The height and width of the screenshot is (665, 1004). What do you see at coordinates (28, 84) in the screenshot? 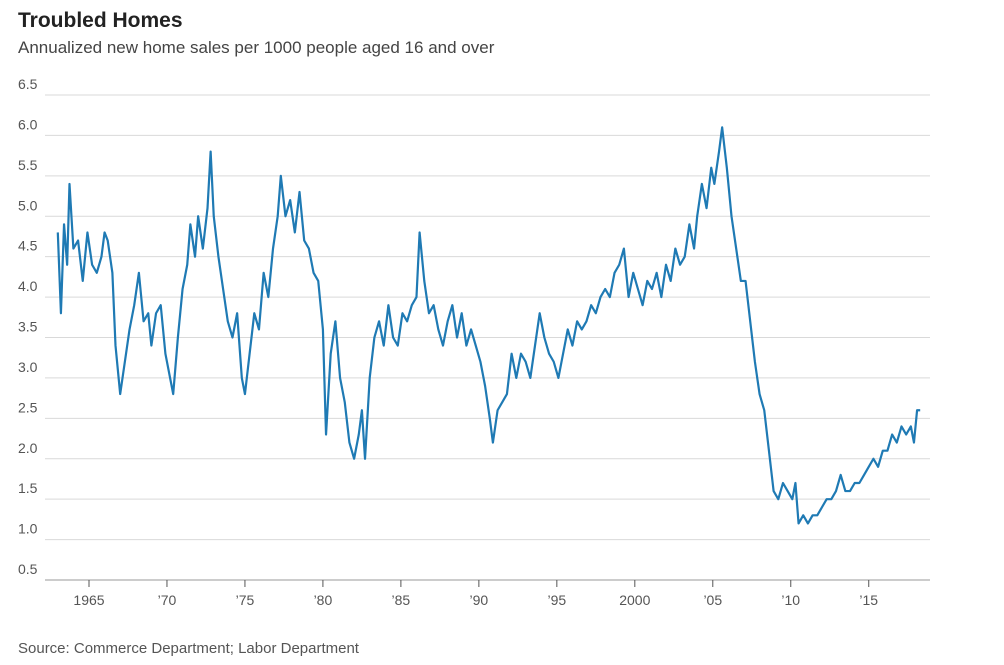
I see `y-tick-label: 6.5` at bounding box center [28, 84].